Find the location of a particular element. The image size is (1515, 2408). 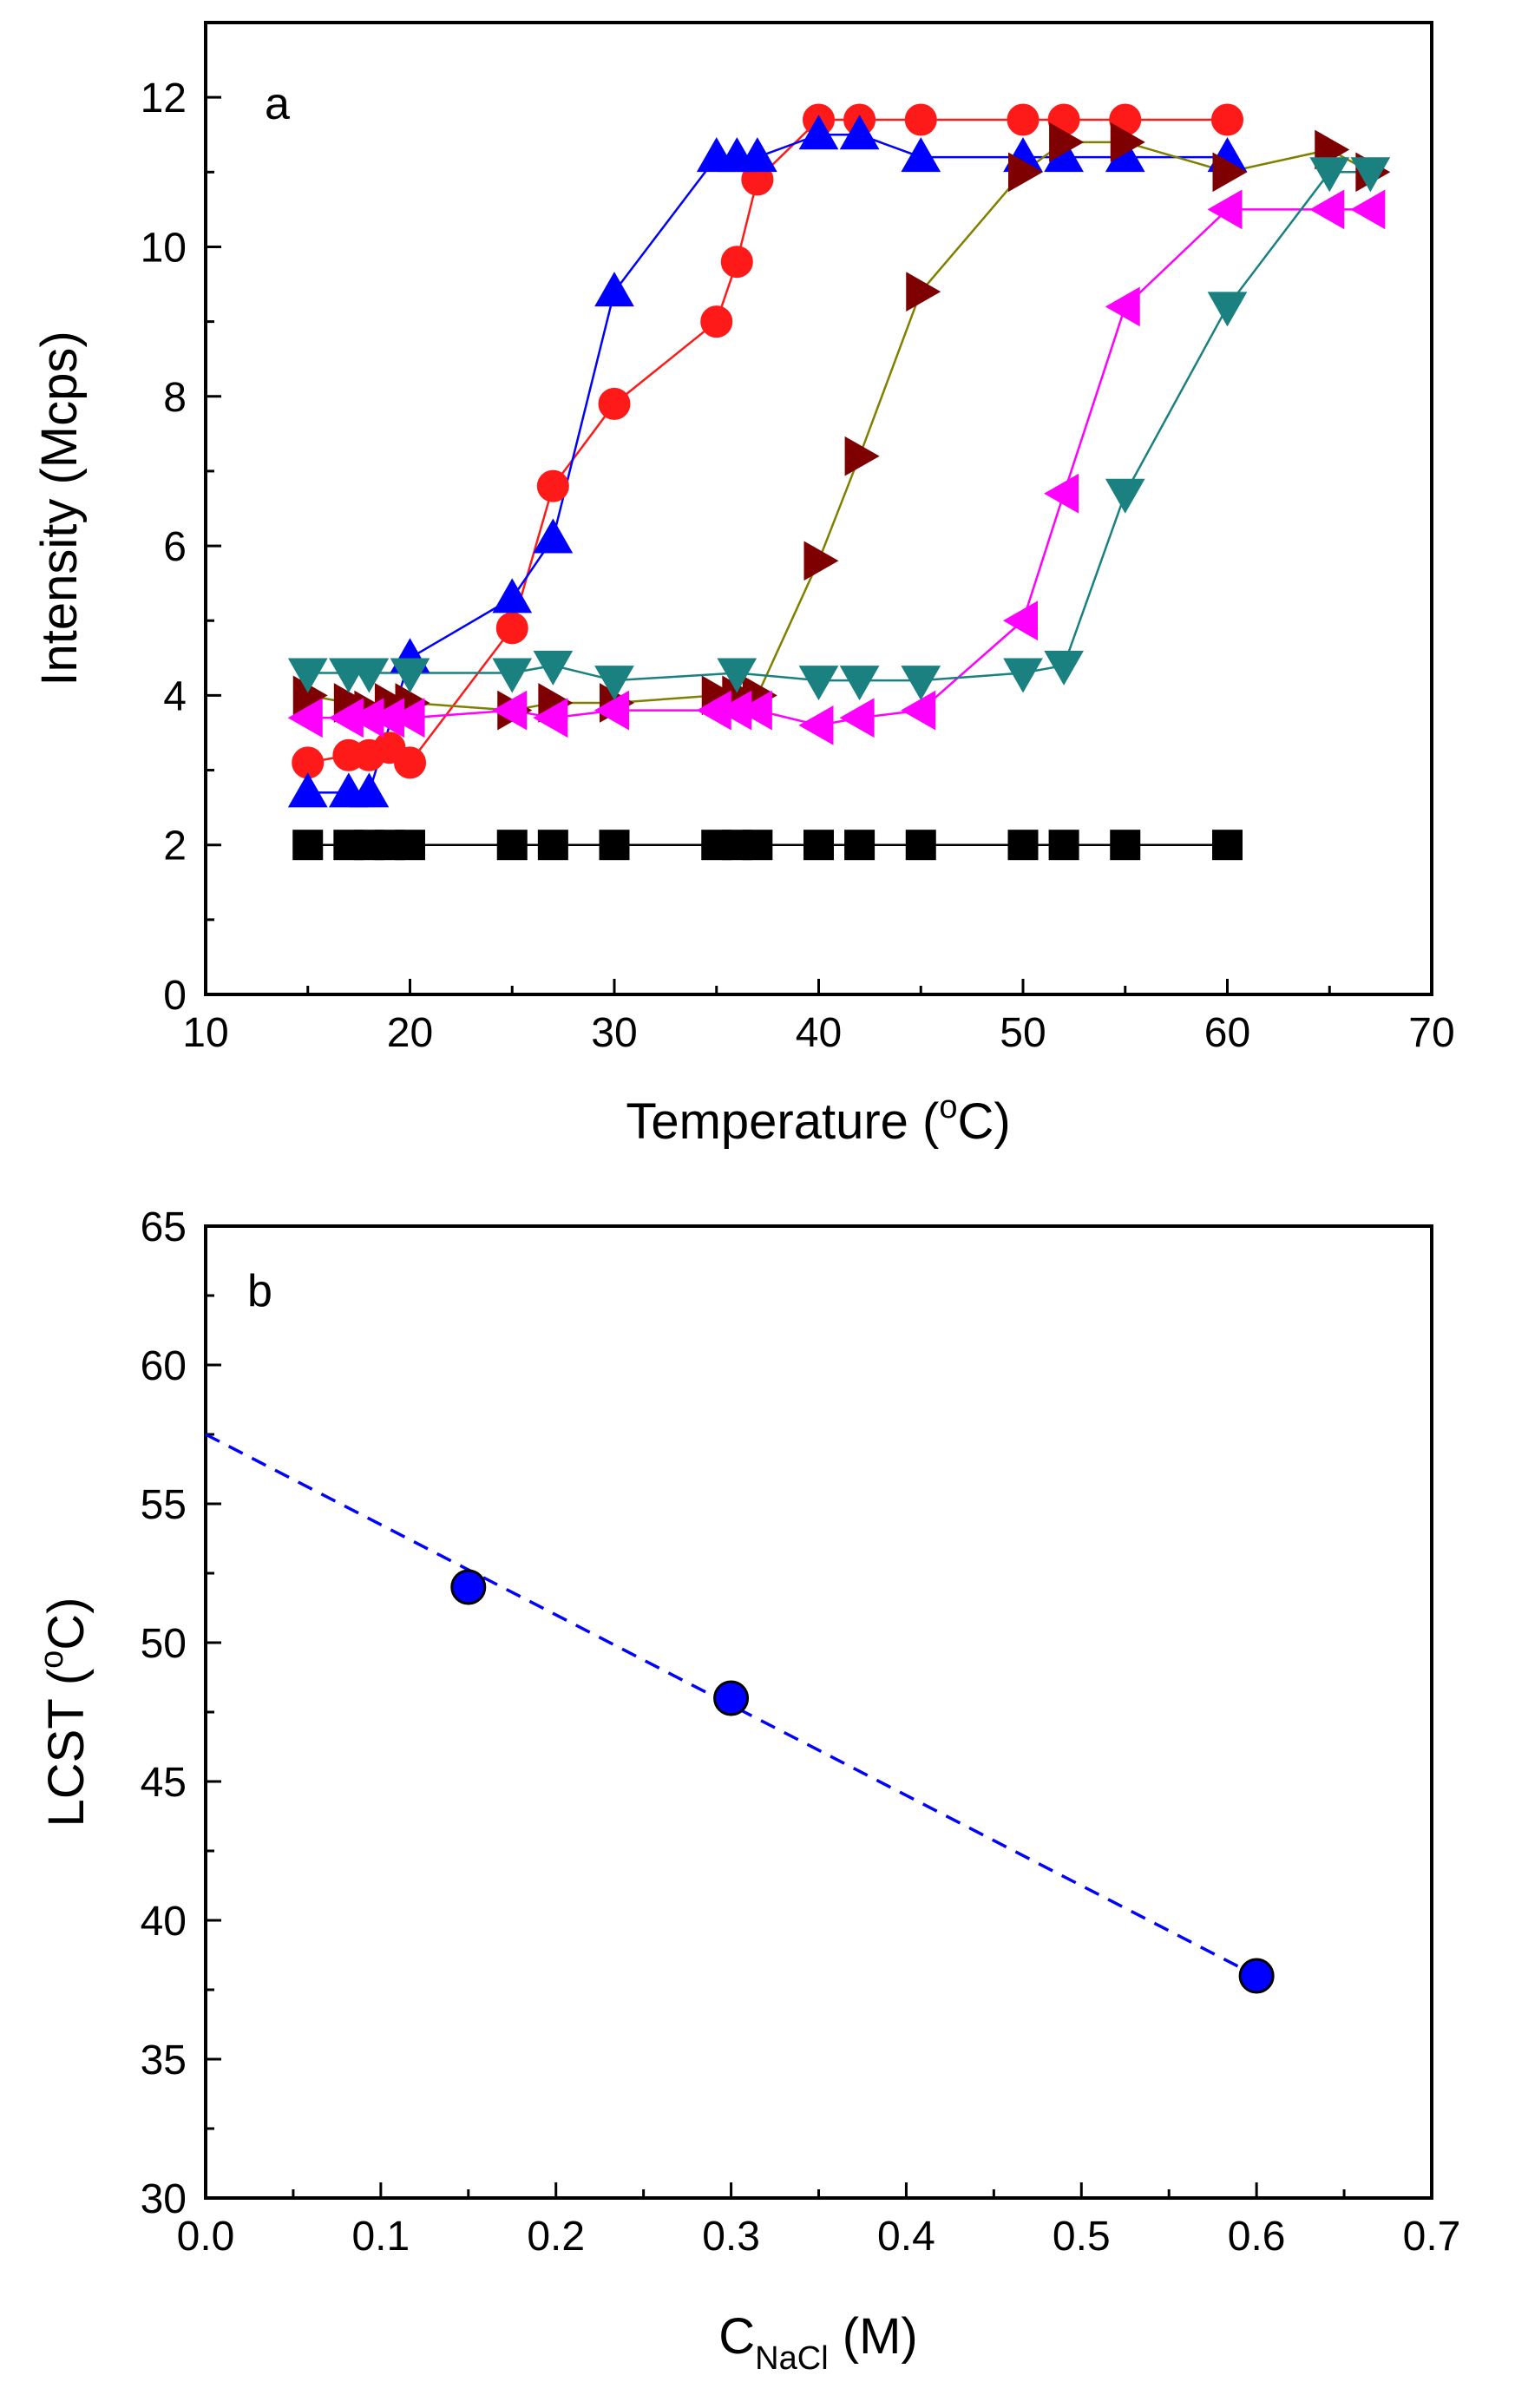

x-tick-label: 50 is located at coordinates (1023, 1033).